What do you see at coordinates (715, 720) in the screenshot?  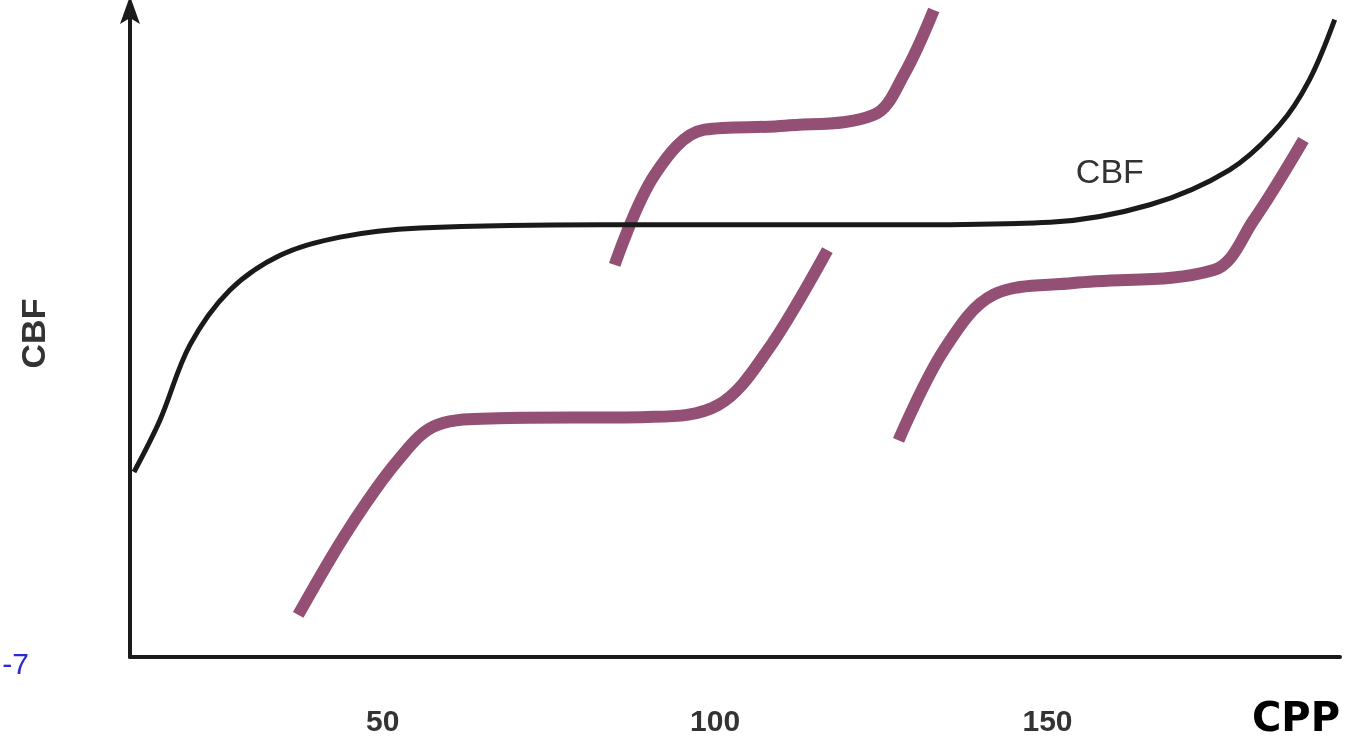 I see `x-tick-label: 100` at bounding box center [715, 720].